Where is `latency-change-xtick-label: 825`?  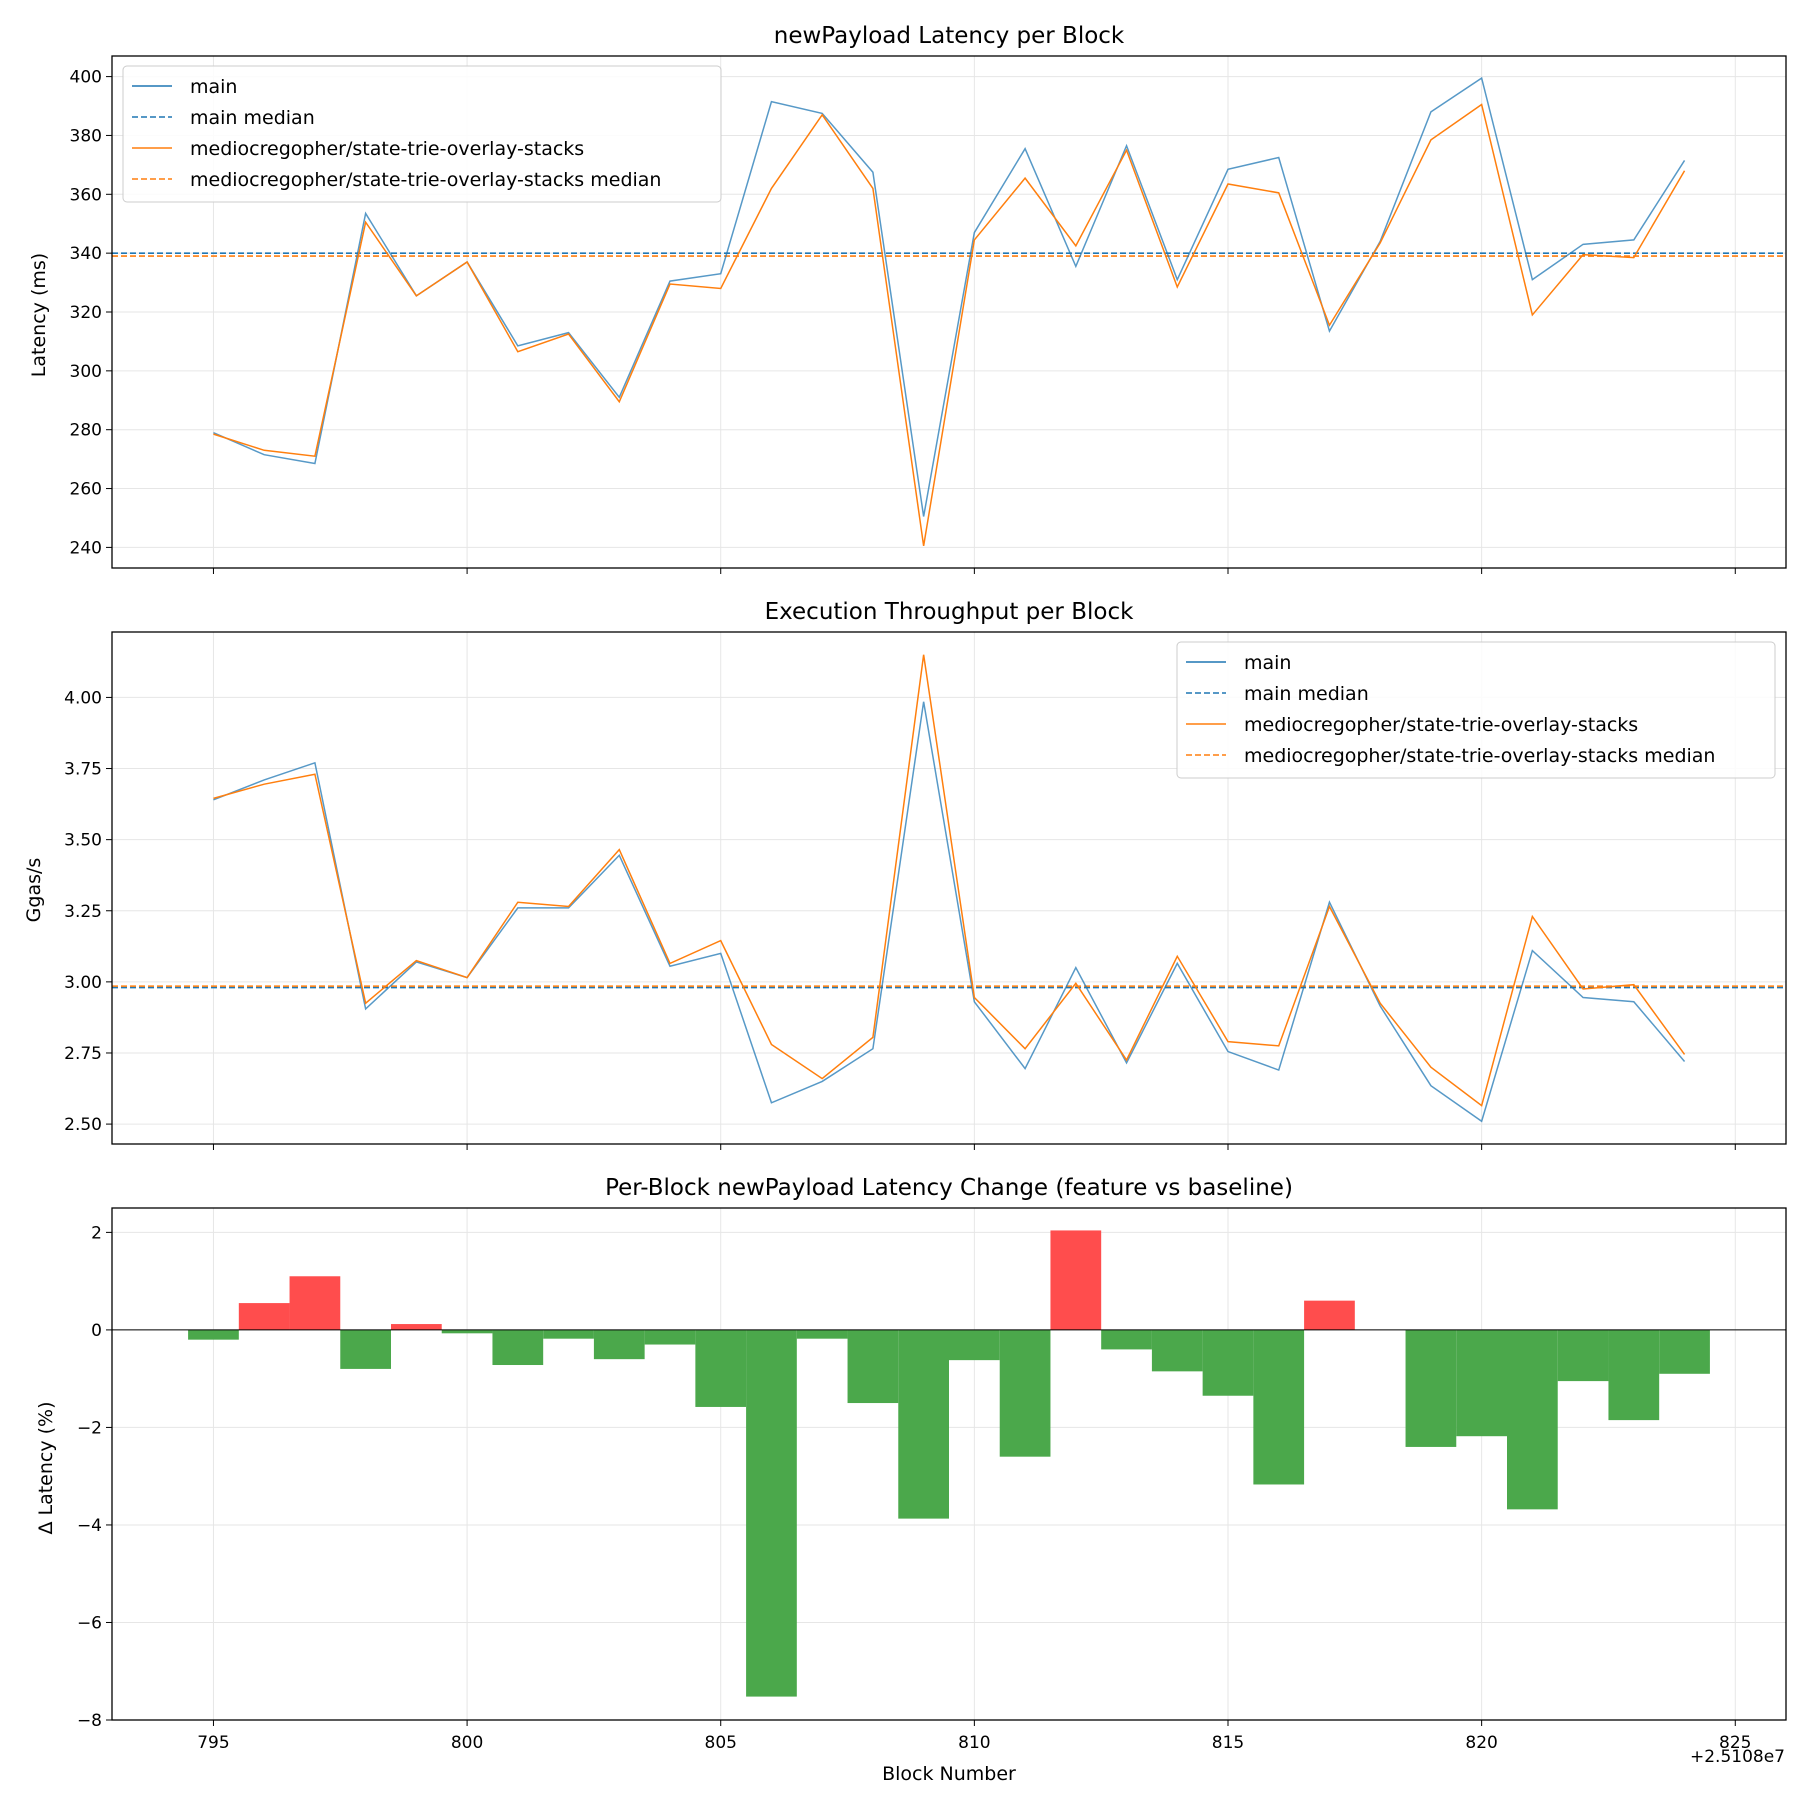
latency-change-xtick-label: 825 is located at coordinates (1735, 1743).